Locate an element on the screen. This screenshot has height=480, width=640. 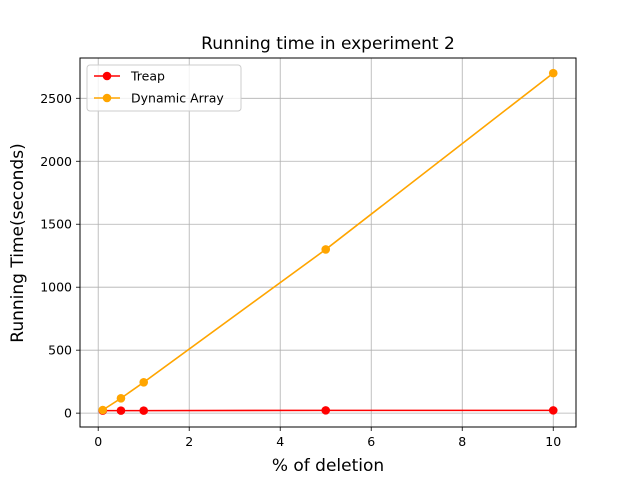
x-axis-label: % of deletion is located at coordinates (328, 466).